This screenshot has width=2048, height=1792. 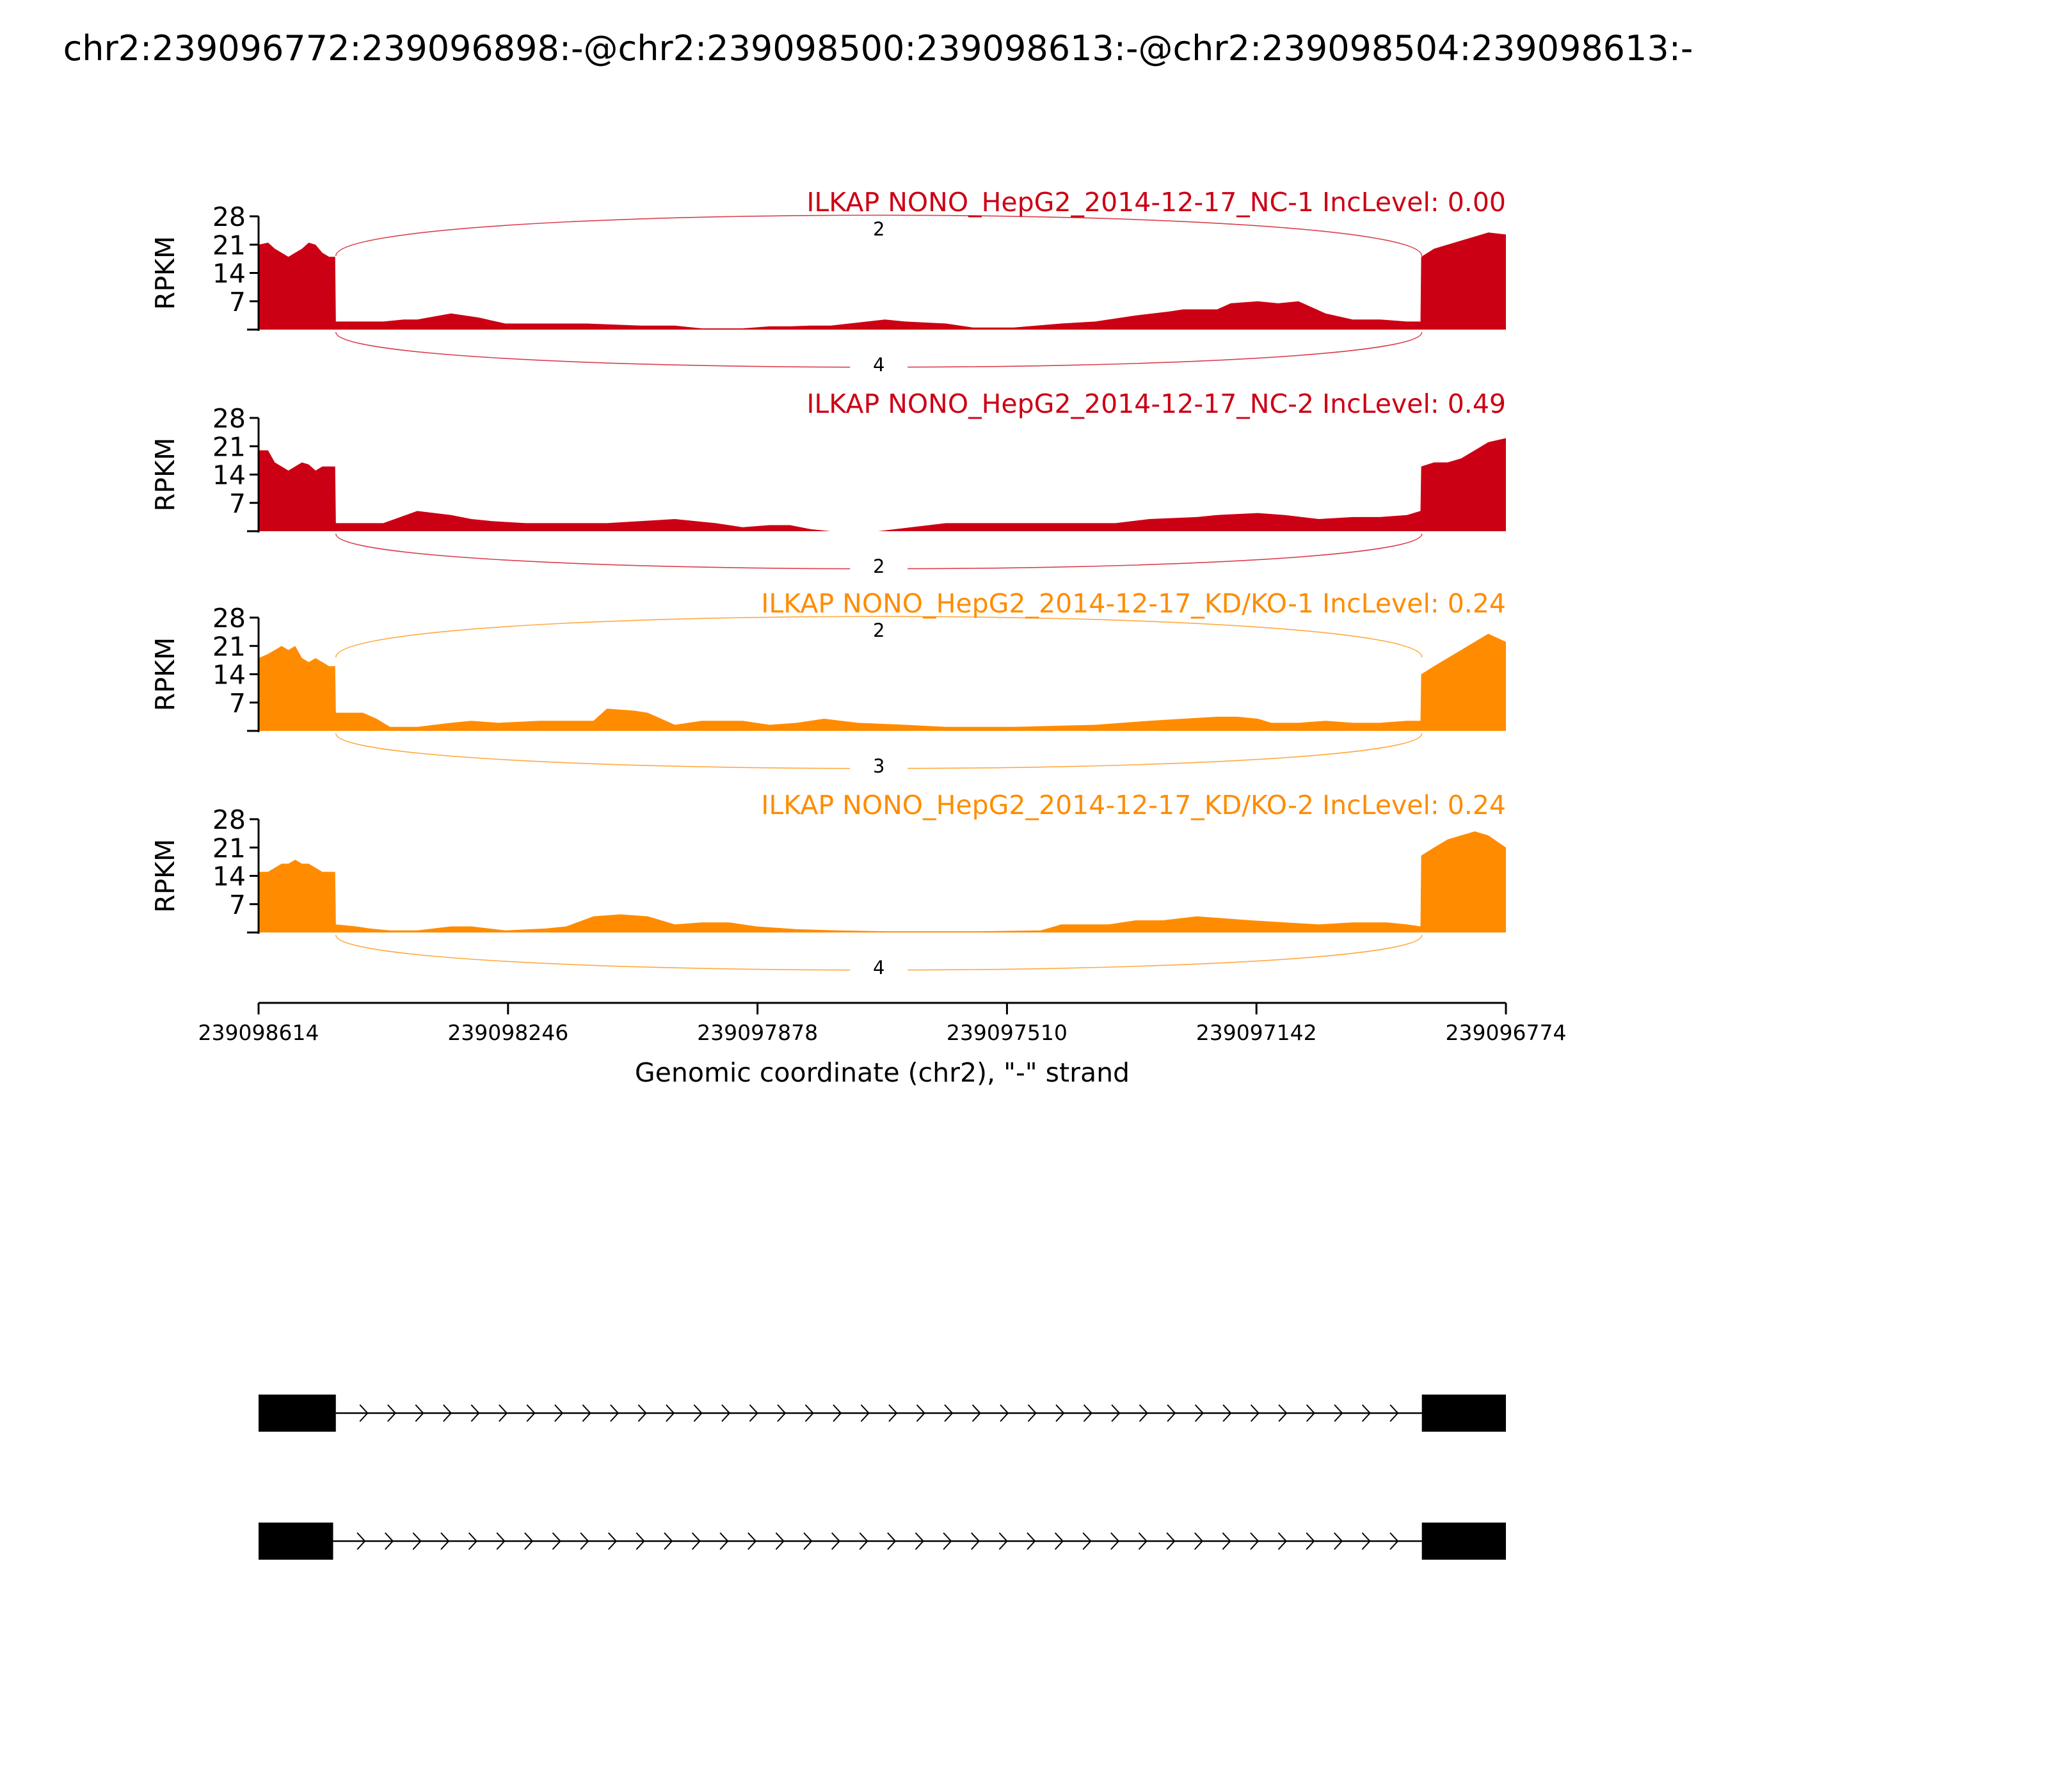 I want to click on x-tick-label: 239097878, so click(x=757, y=1032).